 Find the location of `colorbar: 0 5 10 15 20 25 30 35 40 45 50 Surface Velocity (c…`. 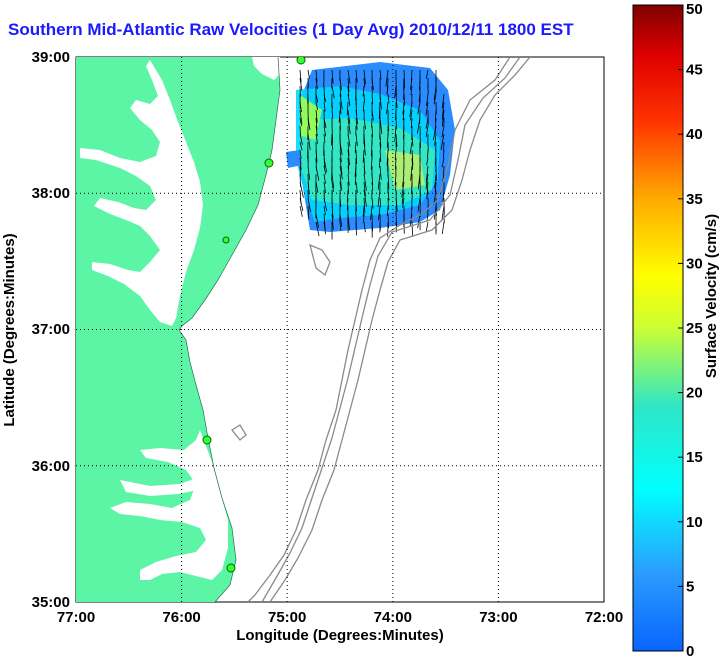

colorbar: 0 5 10 15 20 25 30 35 40 45 50 Surface Velocity (c… is located at coordinates (676, 330).